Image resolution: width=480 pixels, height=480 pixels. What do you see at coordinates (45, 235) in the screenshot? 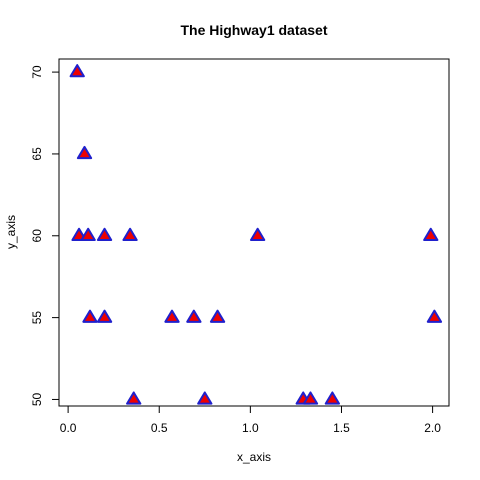
I see `y-axis: 50 55 60 65 70` at bounding box center [45, 235].